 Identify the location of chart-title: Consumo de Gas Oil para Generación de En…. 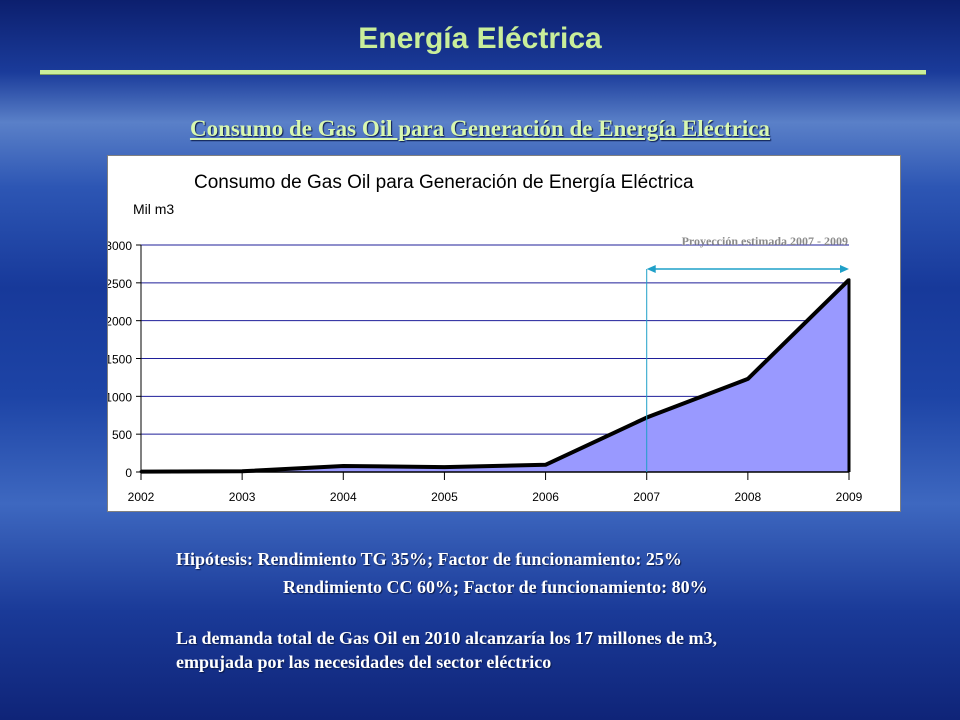
(444, 182).